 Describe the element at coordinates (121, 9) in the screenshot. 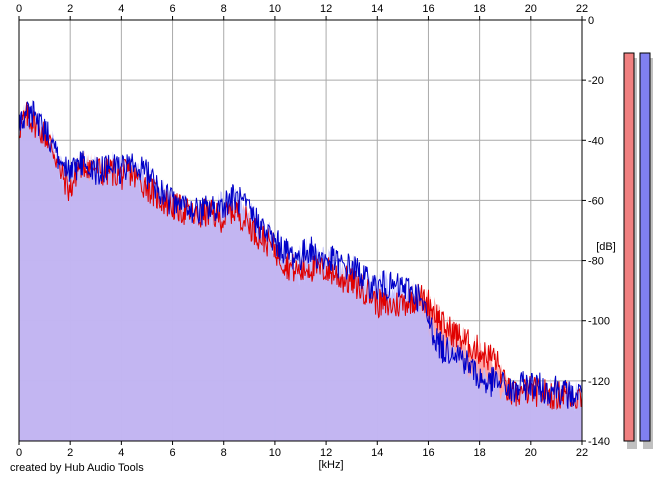

I see `x-tick-label-top: 4` at that location.